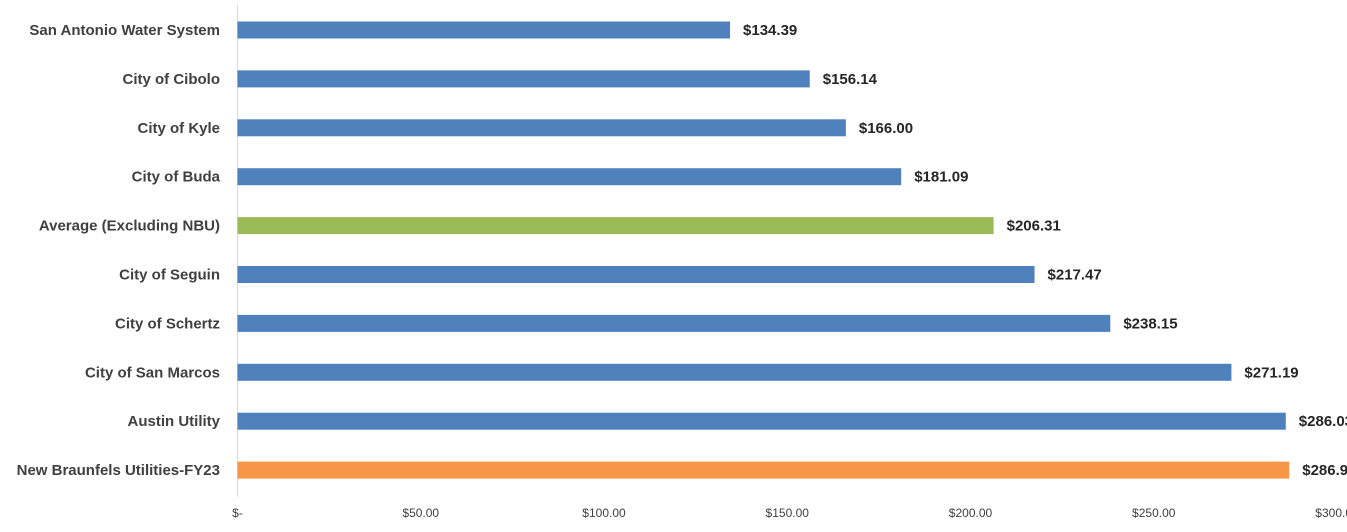 The image size is (1347, 532). I want to click on data-label: $181.09, so click(941, 177).